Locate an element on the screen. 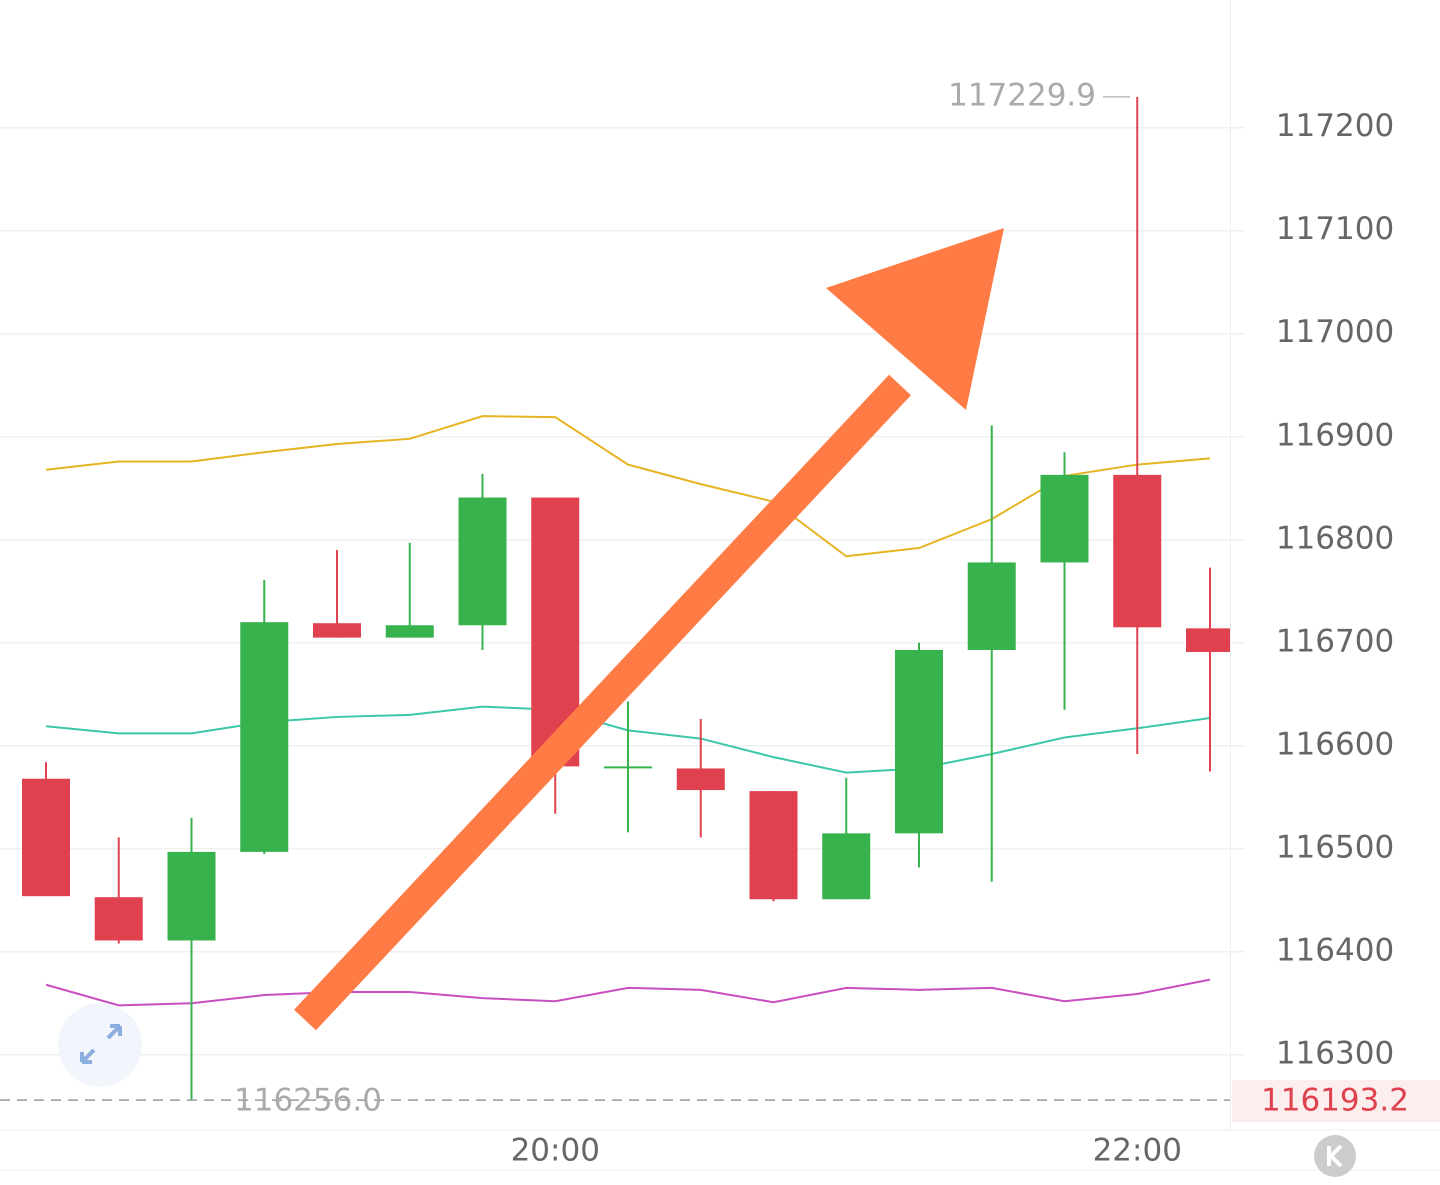 The image size is (1440, 1185). y-tick-label: 116500 is located at coordinates (1335, 847).